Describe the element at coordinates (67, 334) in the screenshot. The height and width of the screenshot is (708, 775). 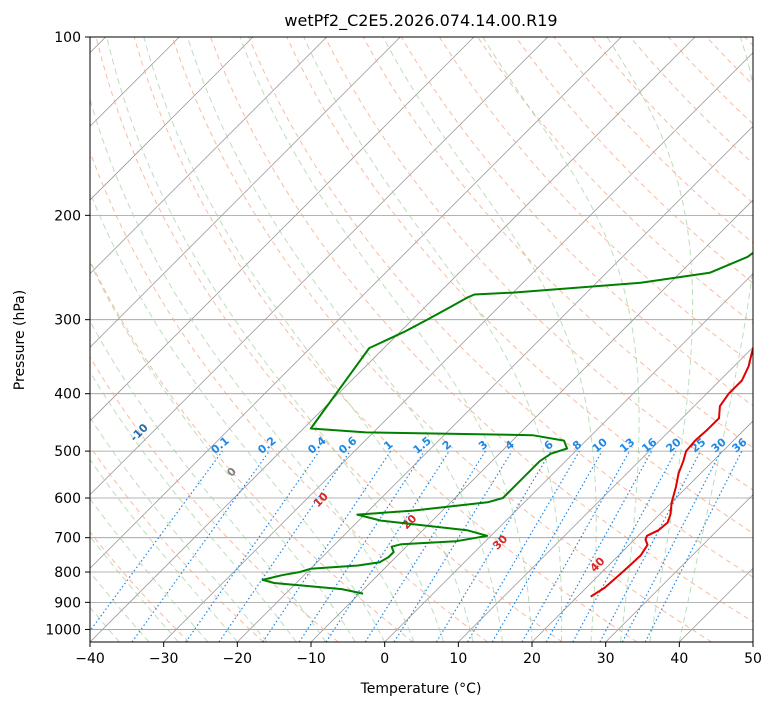
I see `y-axis: 100 200 300 400 500 600 700 800 900 1000` at that location.